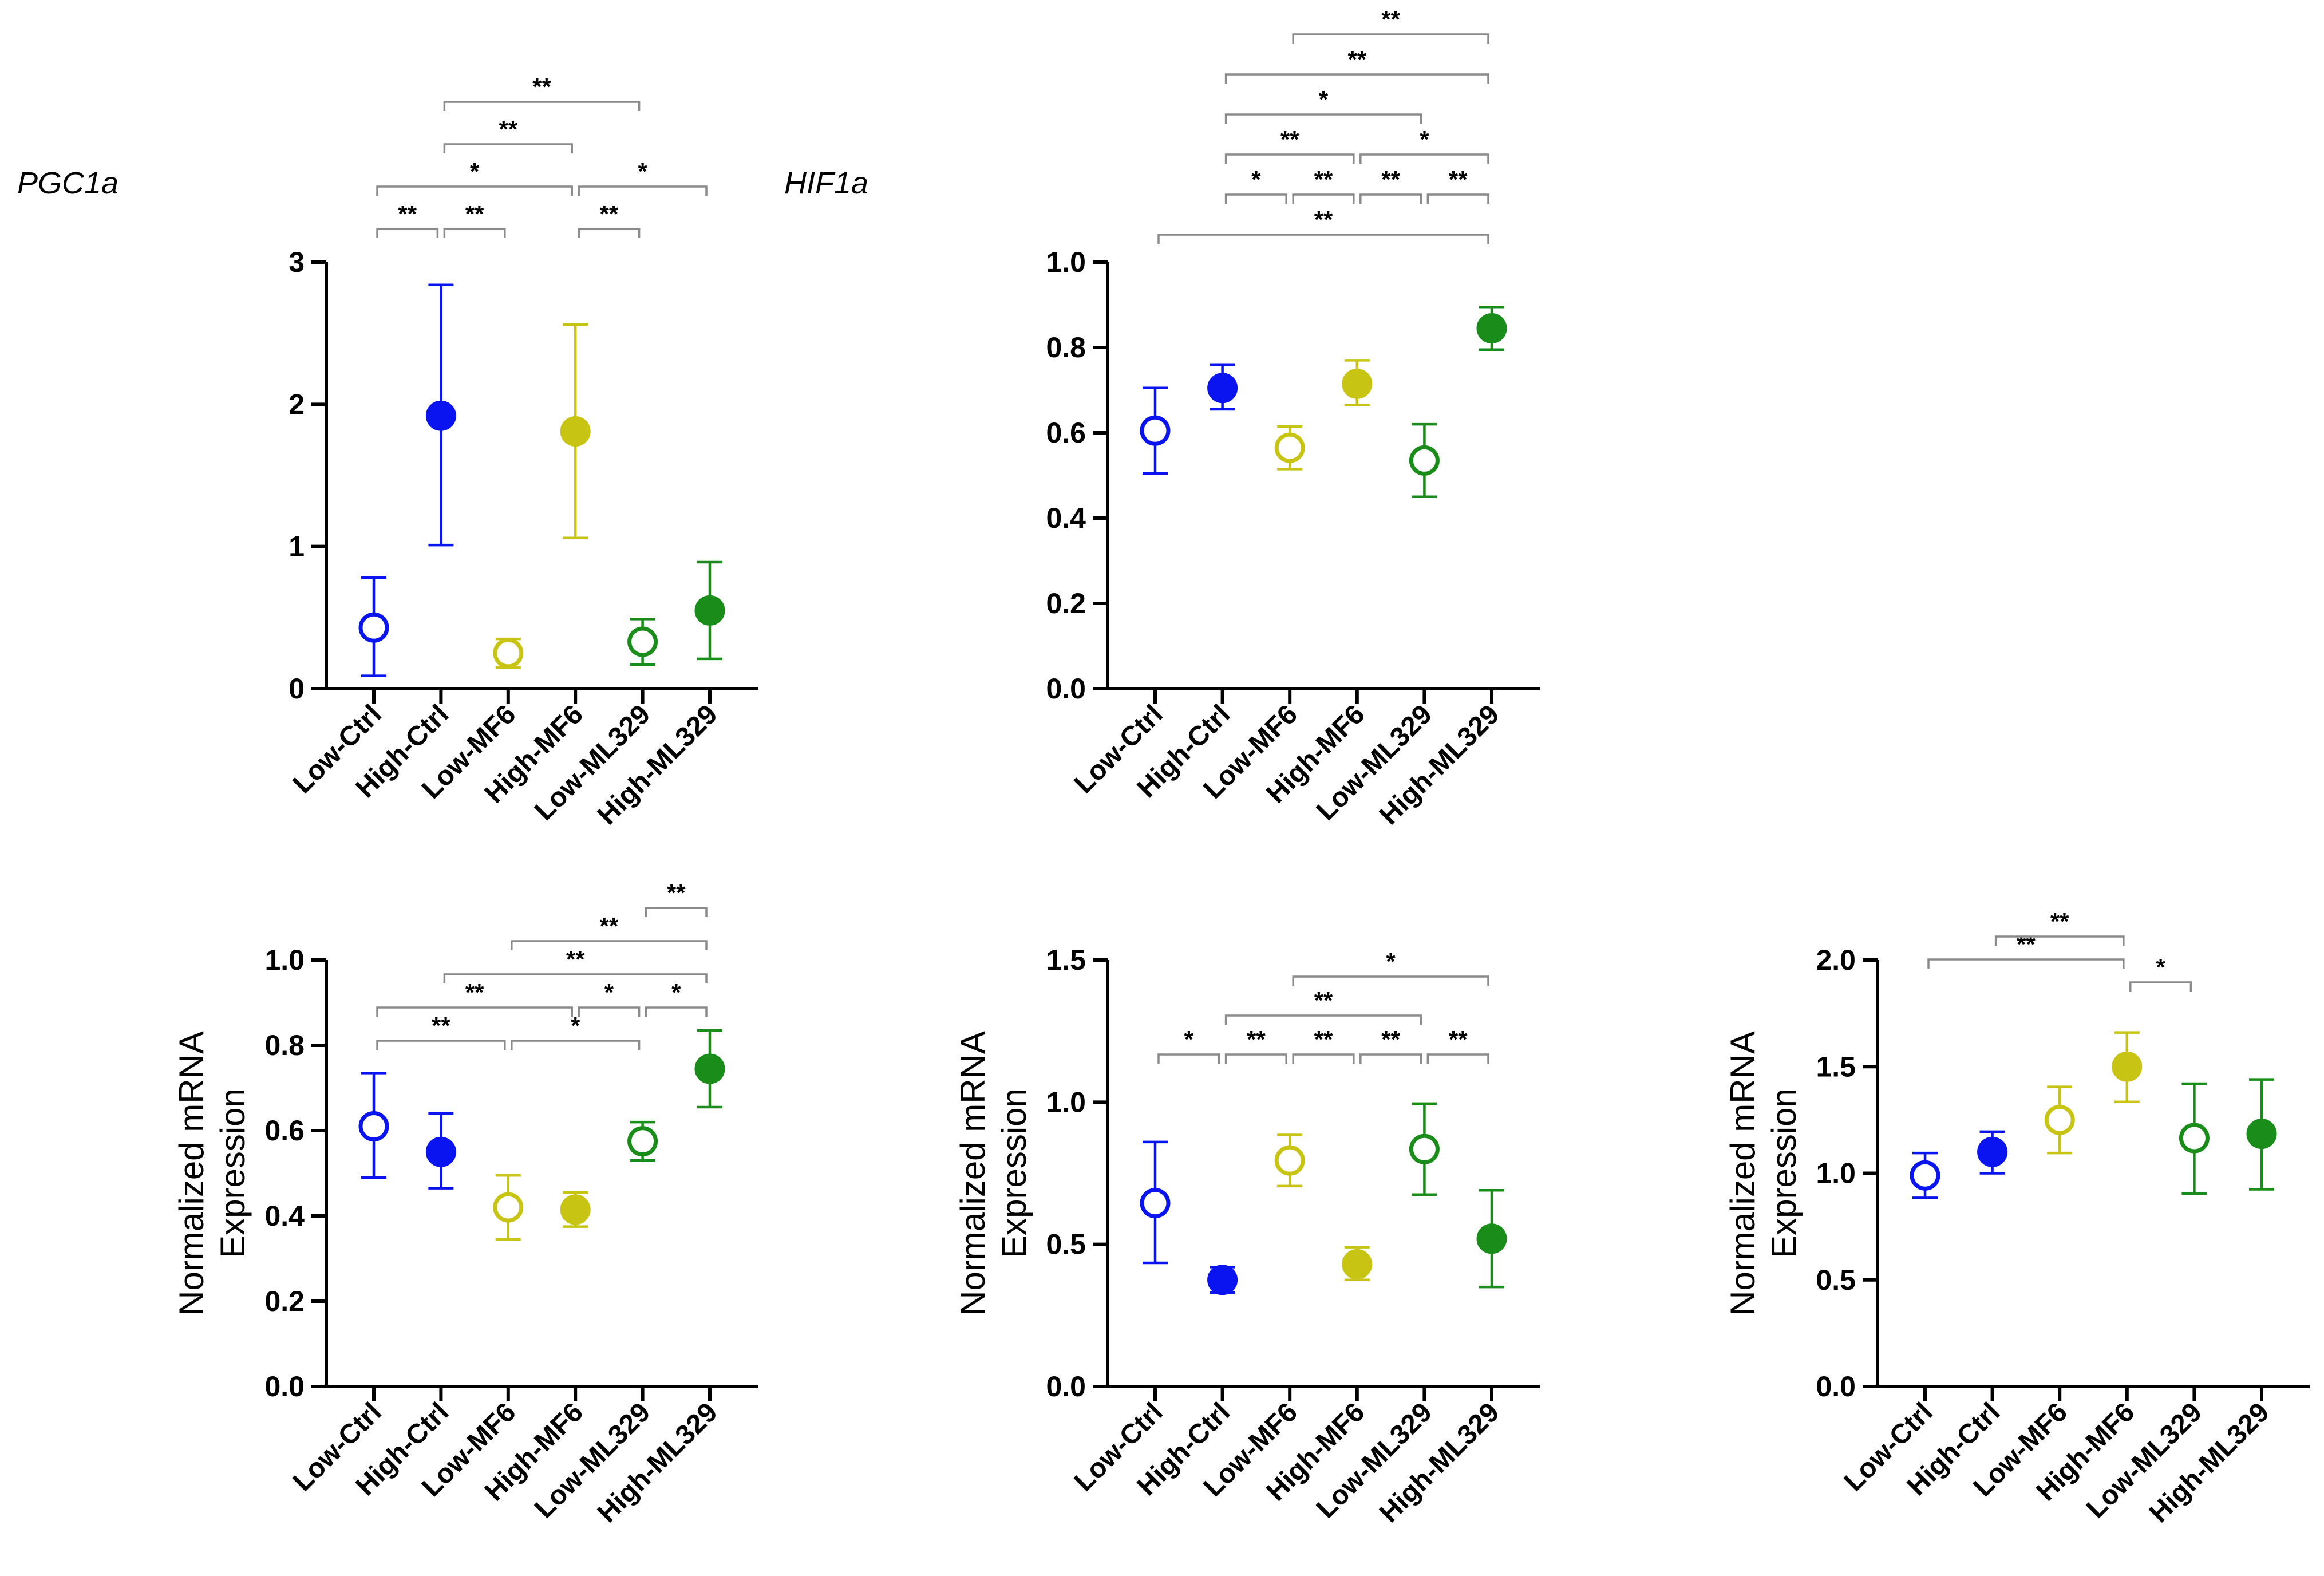  I want to click on y-tick-label: 2.0, so click(1836, 960).